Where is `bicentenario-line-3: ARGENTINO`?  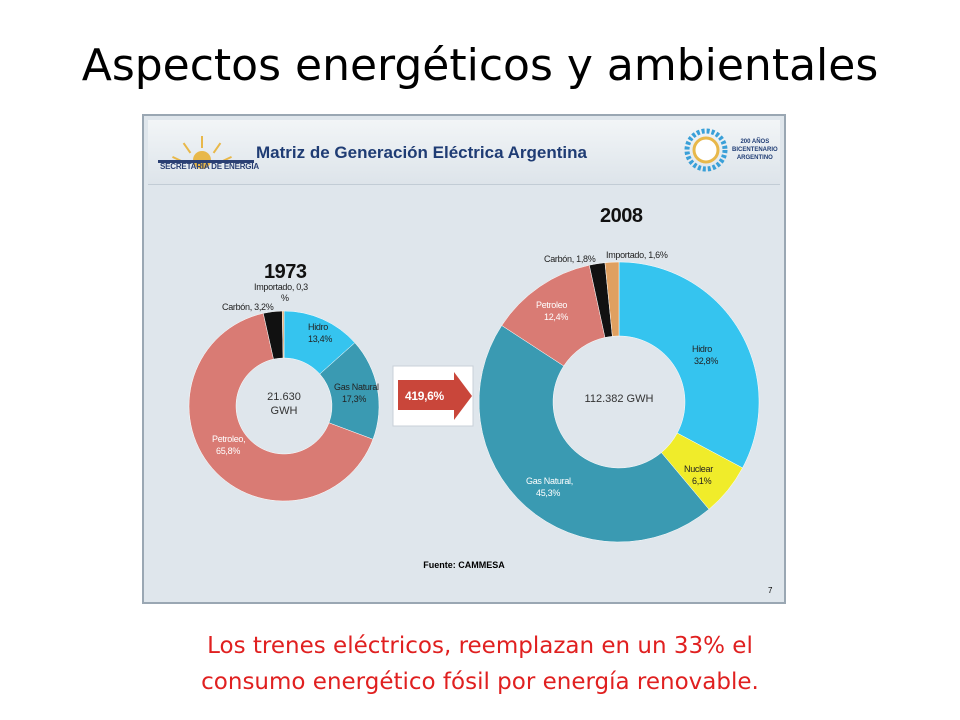
bicentenario-line-3: ARGENTINO is located at coordinates (754, 158).